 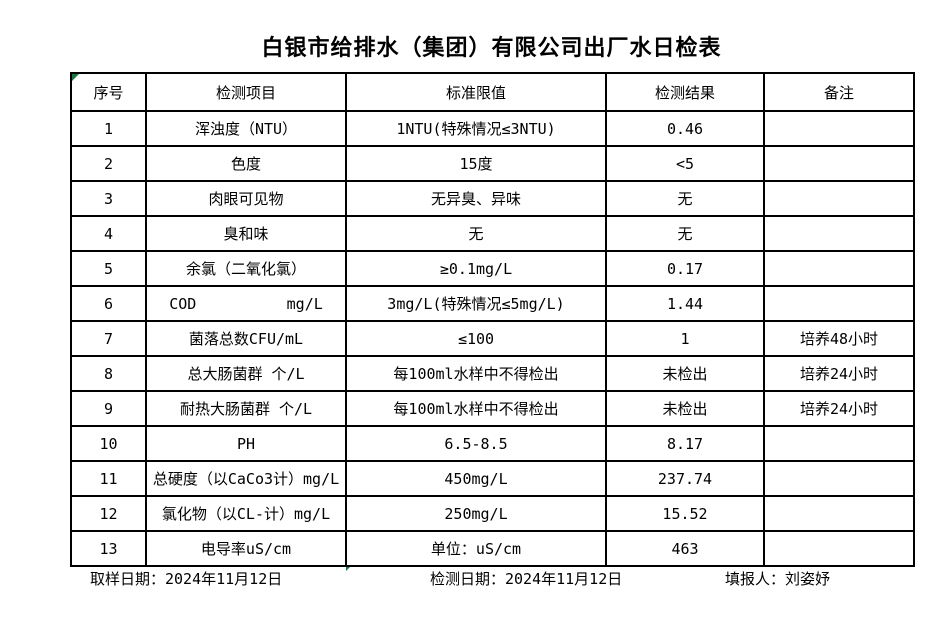 What do you see at coordinates (685, 338) in the screenshot?
I see `cell-result: 1` at bounding box center [685, 338].